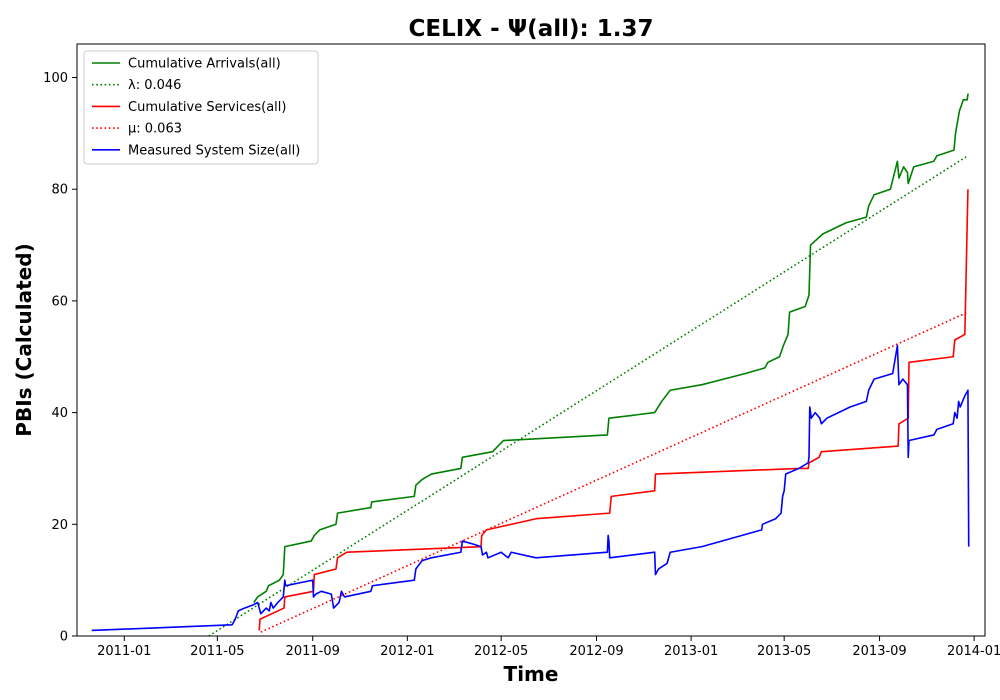 The height and width of the screenshot is (700, 1000). Describe the element at coordinates (59, 190) in the screenshot. I see `y-tick-label: 80` at that location.